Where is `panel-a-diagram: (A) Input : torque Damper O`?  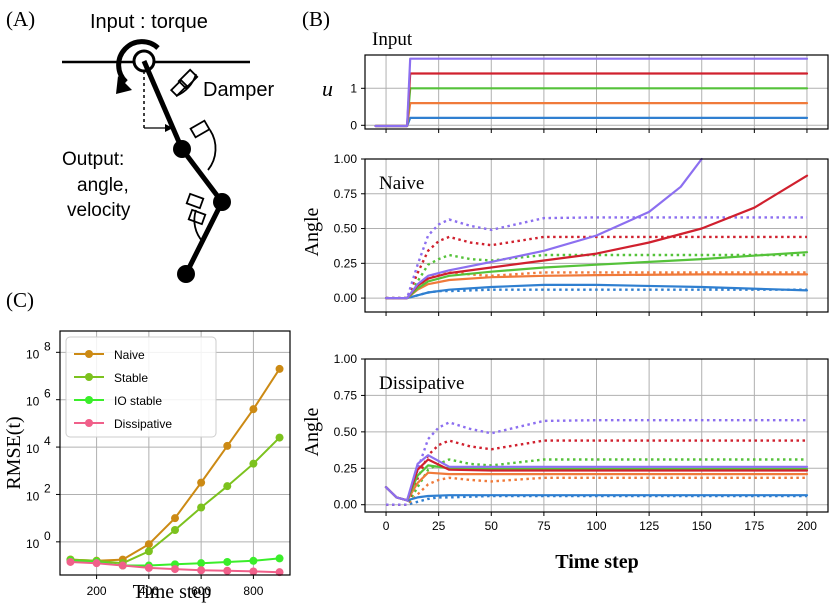 panel-a-diagram: (A) Input : torque Damper O is located at coordinates (140, 145).